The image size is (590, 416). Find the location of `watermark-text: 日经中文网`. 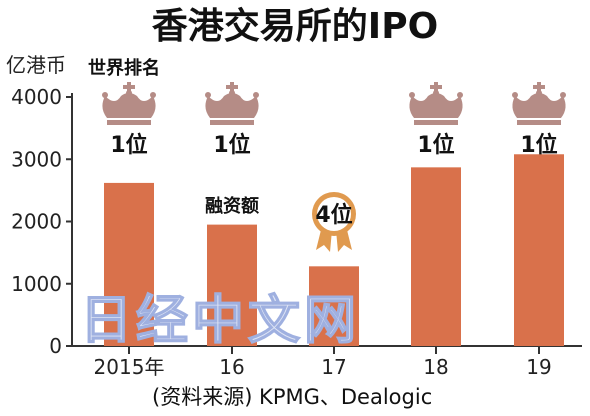

watermark-text: 日经中文网 is located at coordinates (220, 321).